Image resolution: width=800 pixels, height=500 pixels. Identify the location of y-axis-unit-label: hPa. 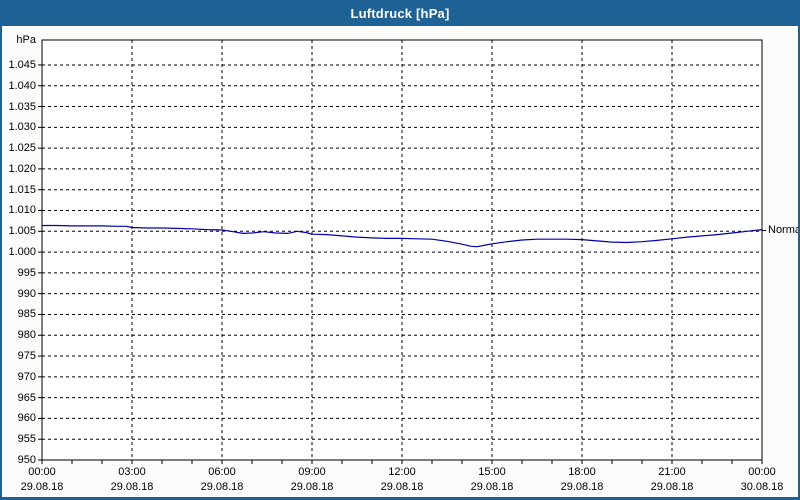
(26, 40).